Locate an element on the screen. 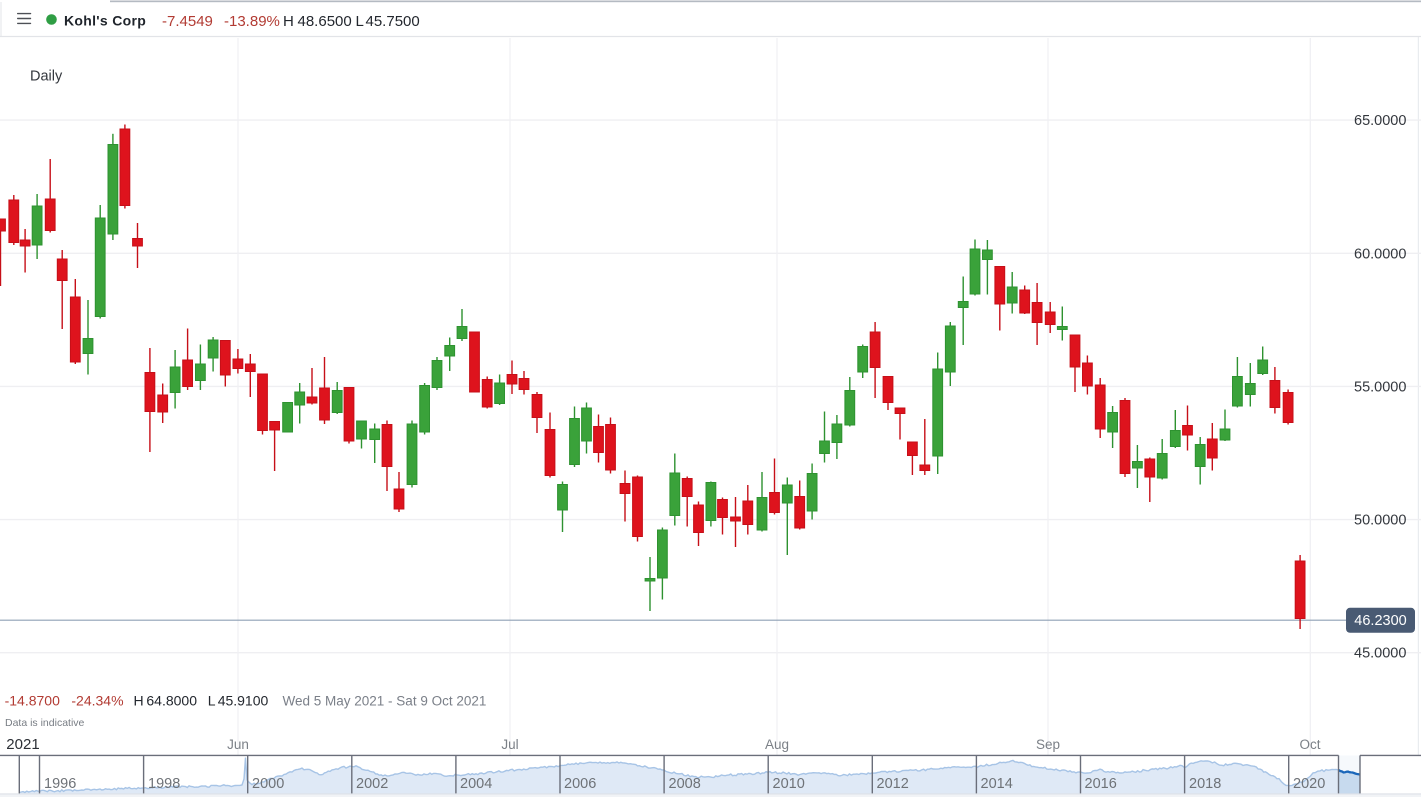 Image resolution: width=1421 pixels, height=797 pixels. svg-text: -13.89% is located at coordinates (252, 21).